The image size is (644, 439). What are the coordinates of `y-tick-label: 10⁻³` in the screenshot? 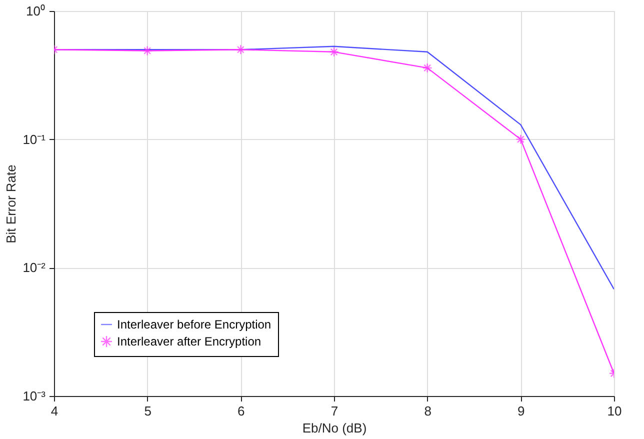 It's located at (34, 396).